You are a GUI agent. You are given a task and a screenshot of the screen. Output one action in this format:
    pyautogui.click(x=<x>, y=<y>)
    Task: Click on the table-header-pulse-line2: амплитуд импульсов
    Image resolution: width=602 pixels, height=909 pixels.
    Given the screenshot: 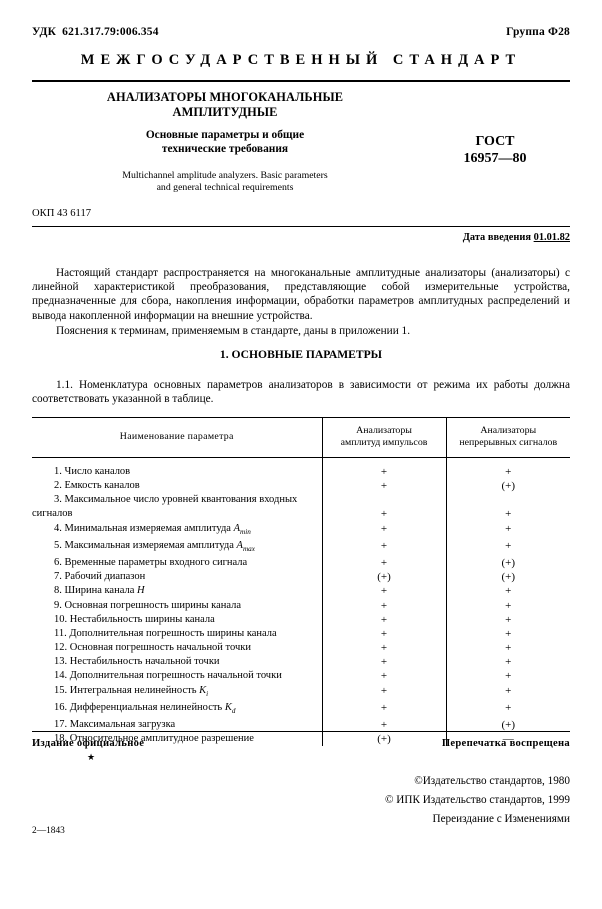 What is the action you would take?
    pyautogui.click(x=384, y=442)
    